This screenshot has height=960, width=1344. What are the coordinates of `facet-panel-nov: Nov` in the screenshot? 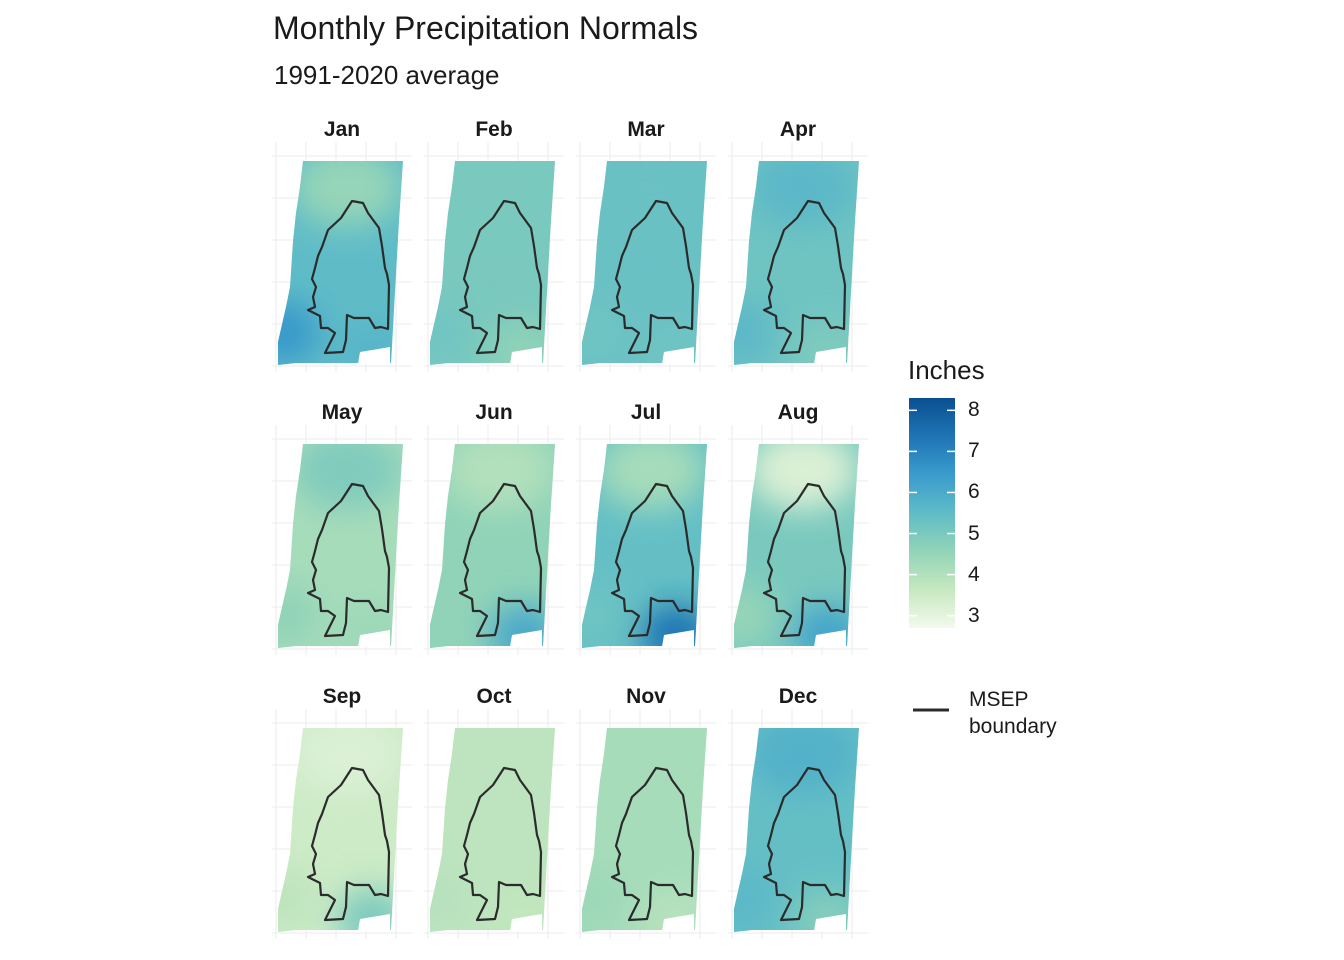 It's located at (646, 813).